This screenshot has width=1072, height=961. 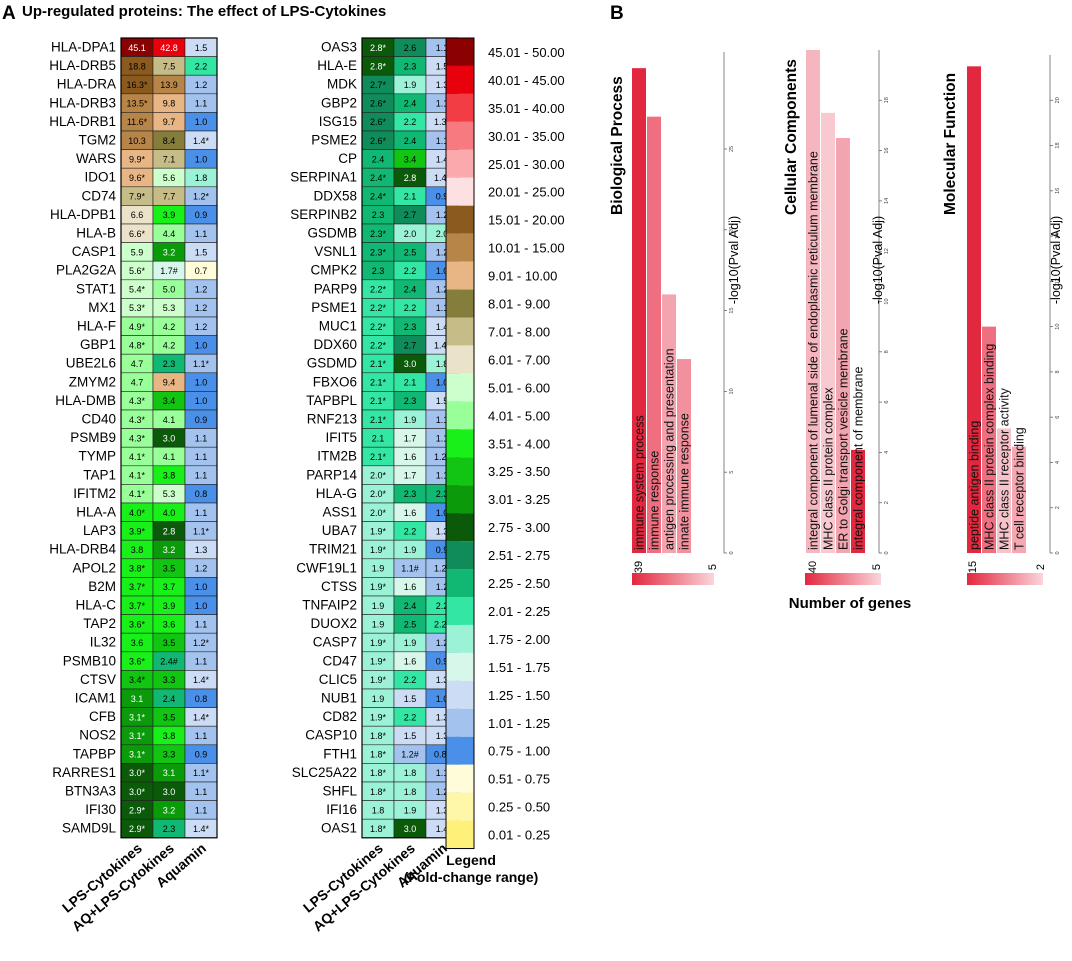 What do you see at coordinates (137, 531) in the screenshot?
I see `cell-value: 3.9*` at bounding box center [137, 531].